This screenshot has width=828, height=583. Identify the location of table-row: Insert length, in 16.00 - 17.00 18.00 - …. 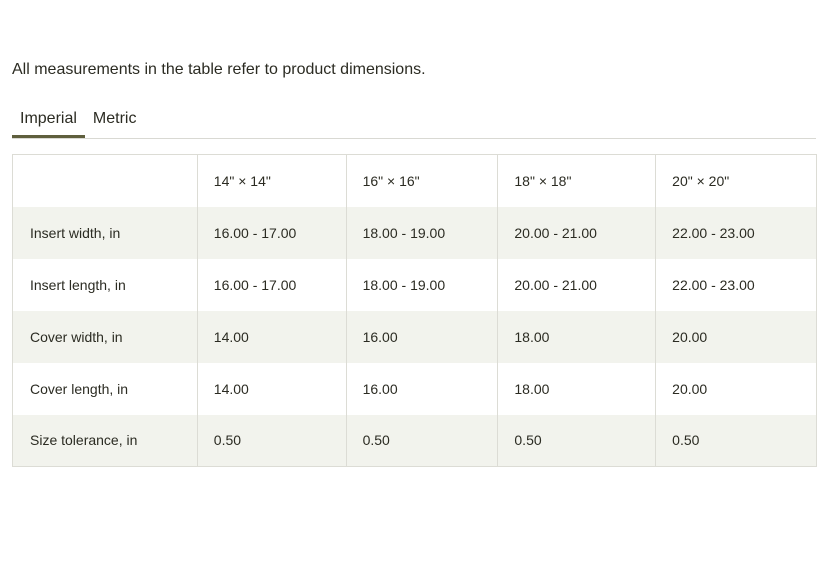
(414, 284).